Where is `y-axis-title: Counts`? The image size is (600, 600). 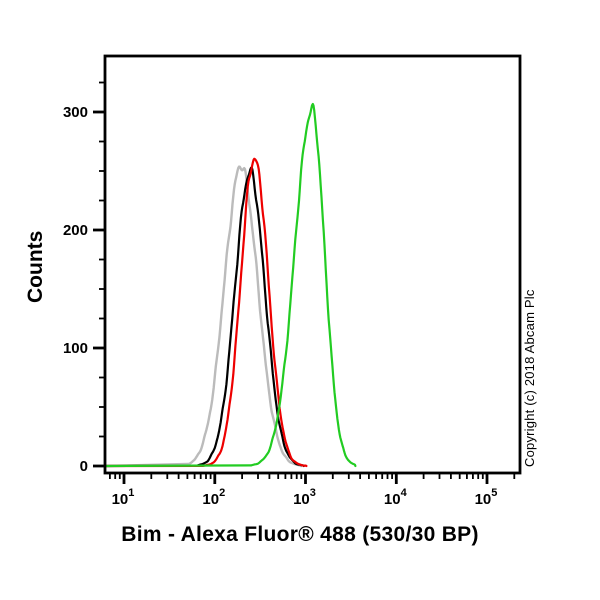 y-axis-title: Counts is located at coordinates (35, 266).